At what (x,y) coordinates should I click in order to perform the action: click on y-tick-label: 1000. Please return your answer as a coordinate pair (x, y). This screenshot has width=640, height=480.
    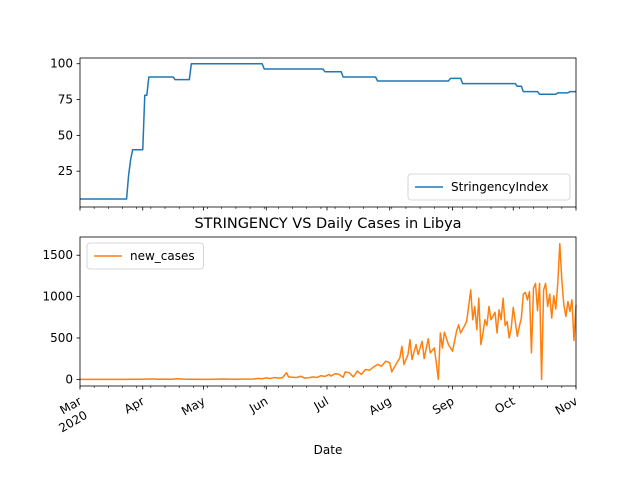
    Looking at the image, I should click on (57, 297).